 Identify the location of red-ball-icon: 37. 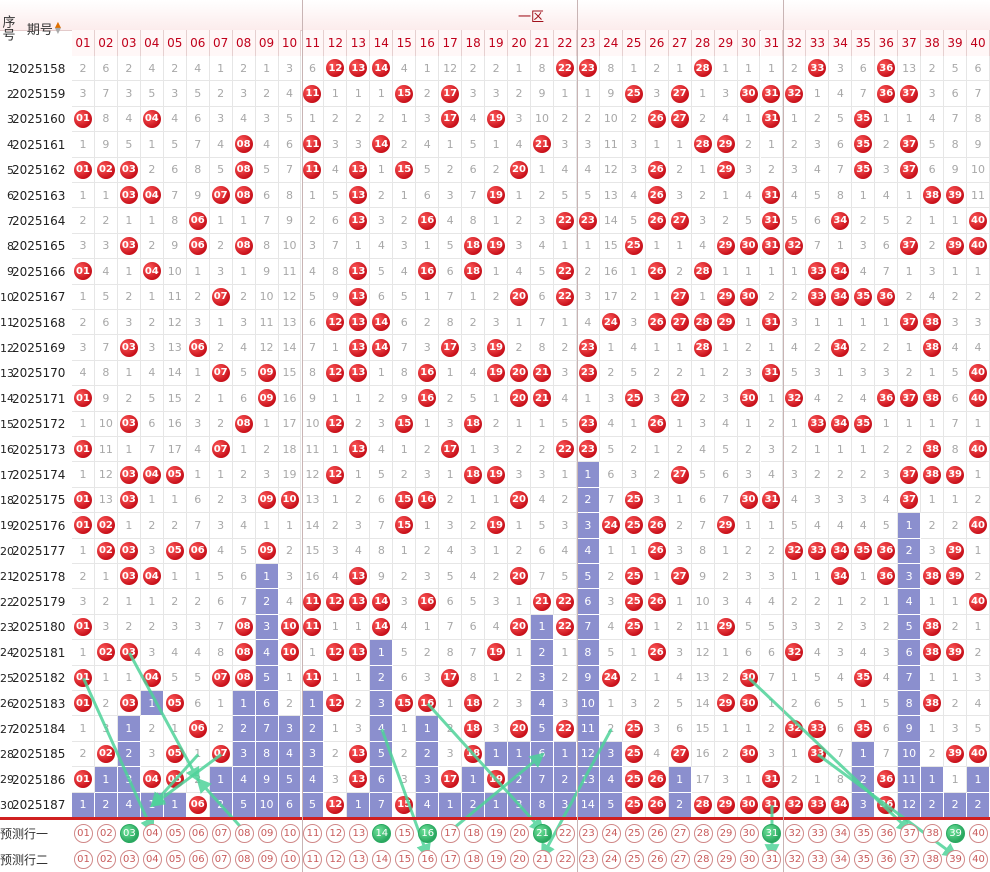
(909, 474).